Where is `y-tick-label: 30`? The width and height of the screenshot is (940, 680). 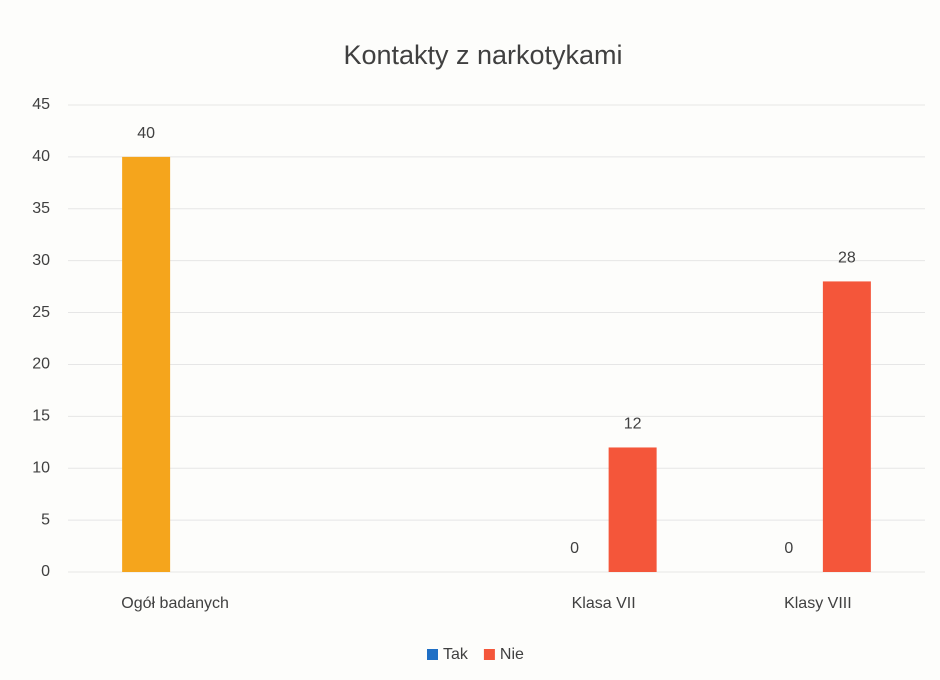 y-tick-label: 30 is located at coordinates (41, 260).